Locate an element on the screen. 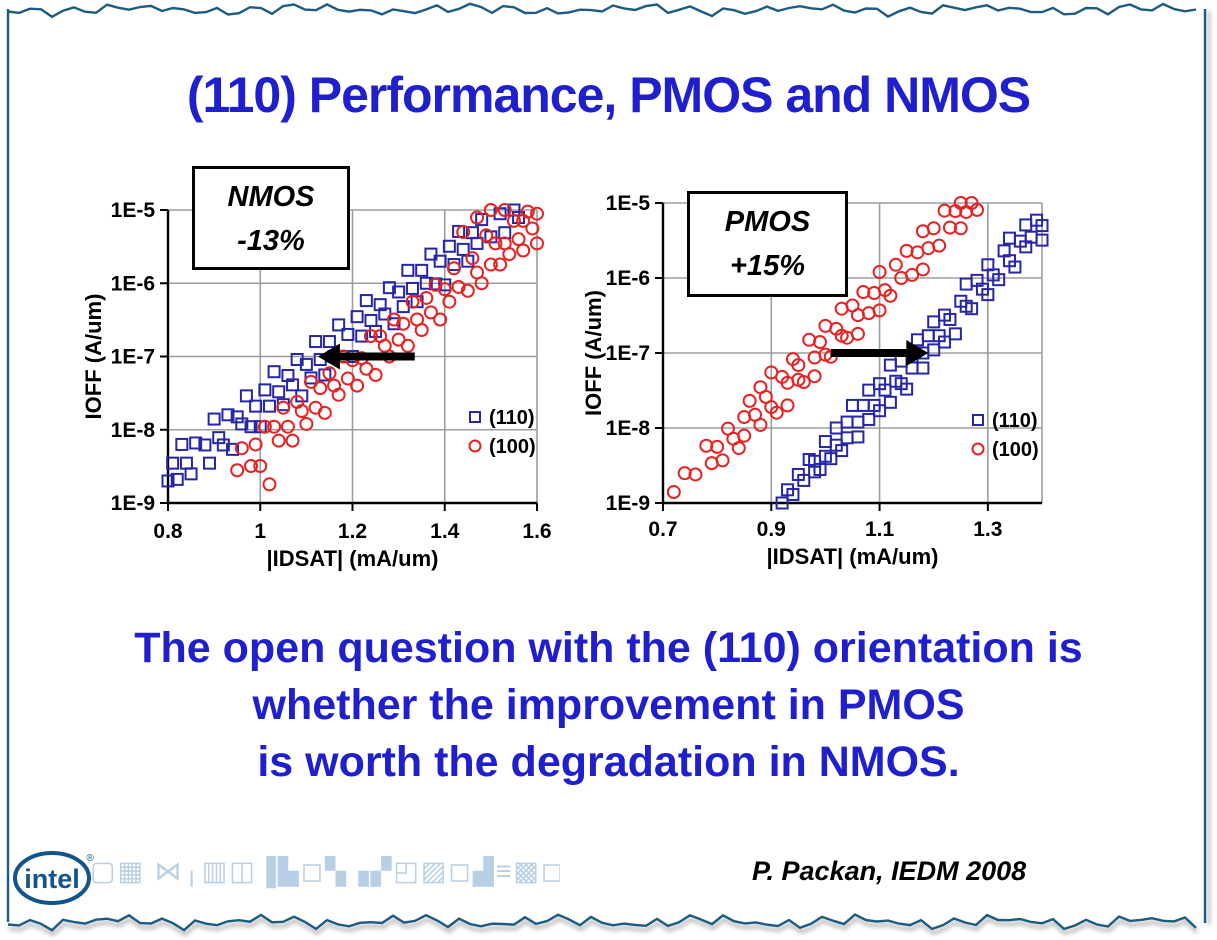 The height and width of the screenshot is (940, 1217). x-axis-ticks: 0.8 1 1.2 1.4 1.6 is located at coordinates (352, 523).